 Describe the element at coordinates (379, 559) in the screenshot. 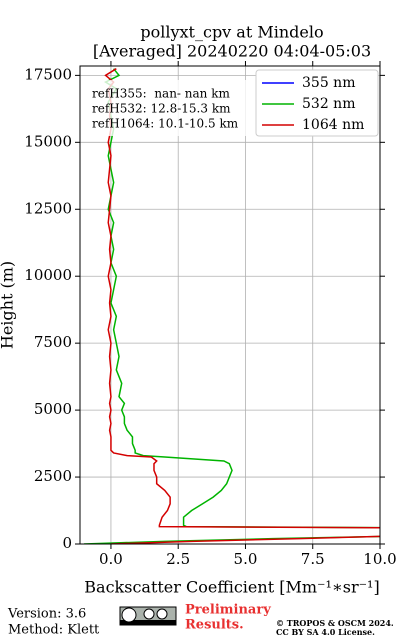

I see `x-tick-label: 10.0` at that location.